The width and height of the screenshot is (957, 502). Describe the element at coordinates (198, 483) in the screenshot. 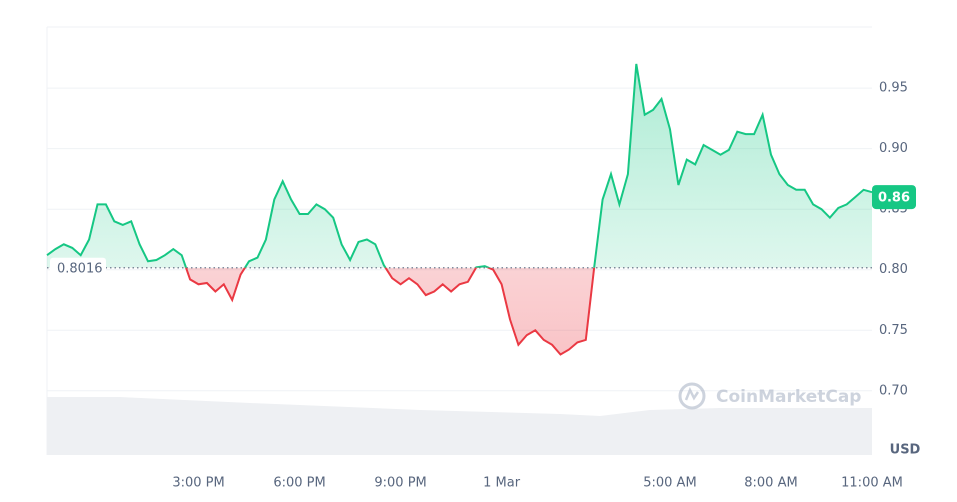

I see `x-tick-label: 3:00 PM` at that location.